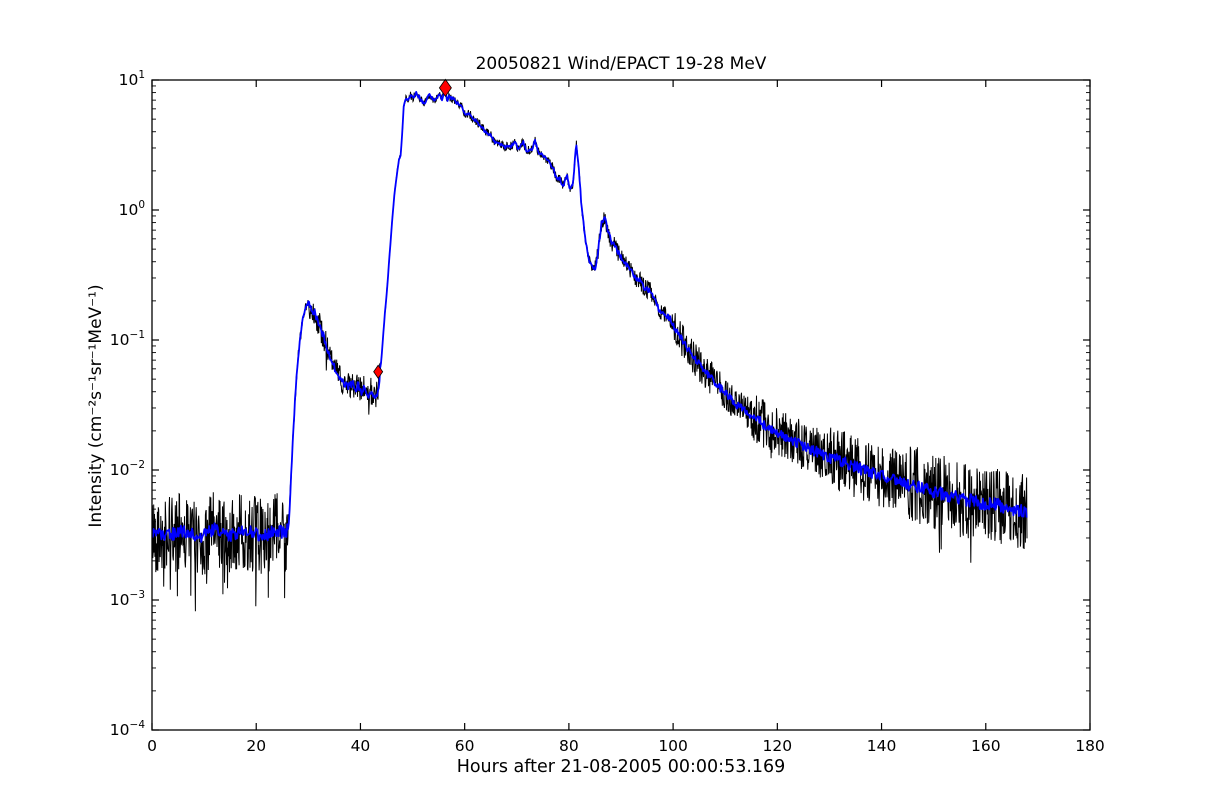  I want to click on y-tick-label: 10⁻³, so click(127, 599).